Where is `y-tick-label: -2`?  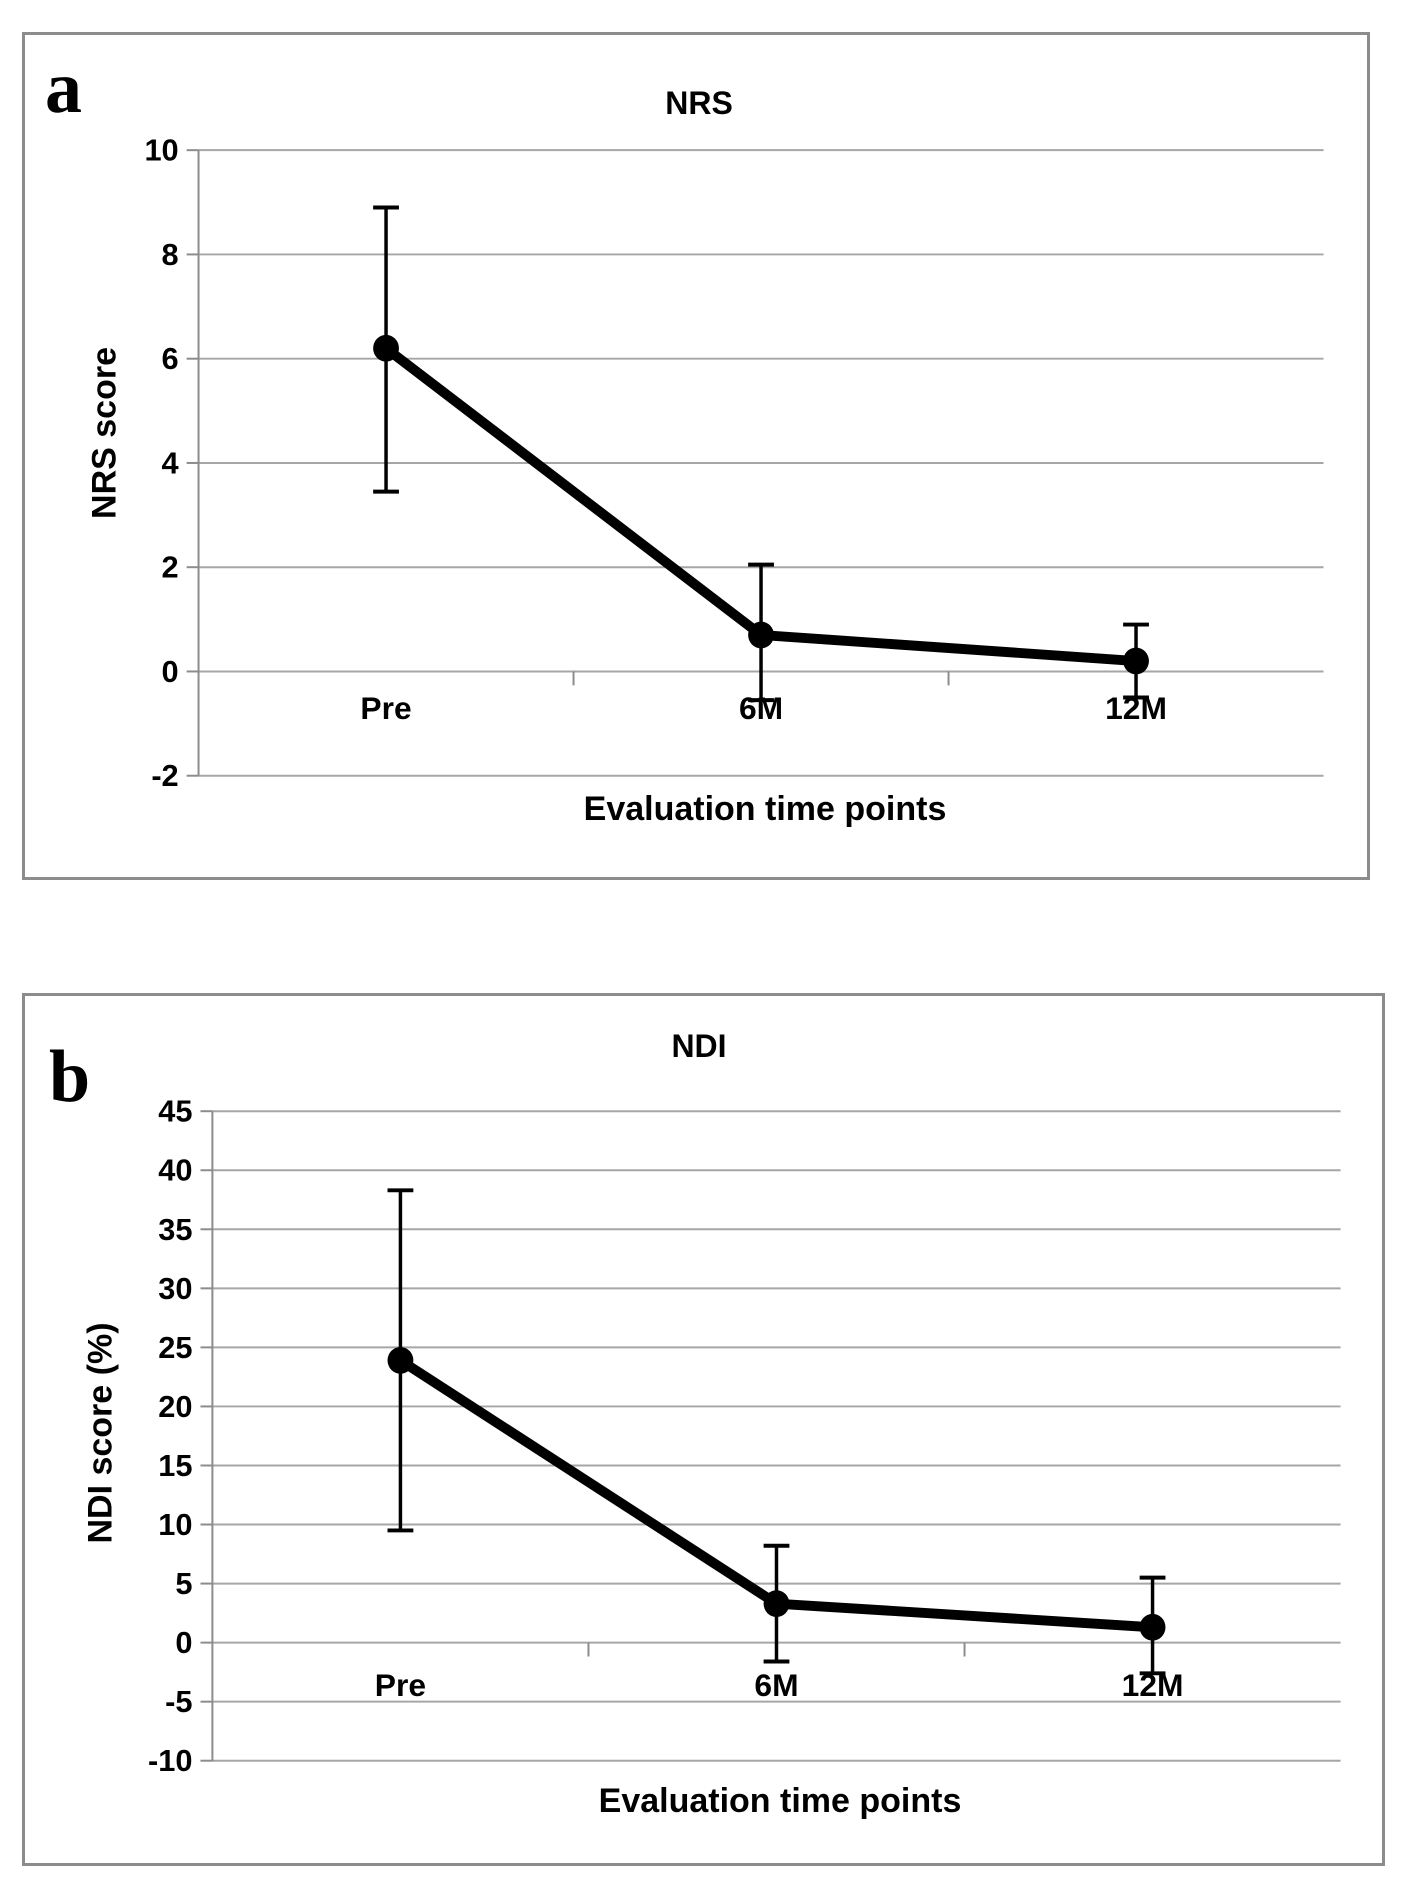
y-tick-label: -2 is located at coordinates (164, 775).